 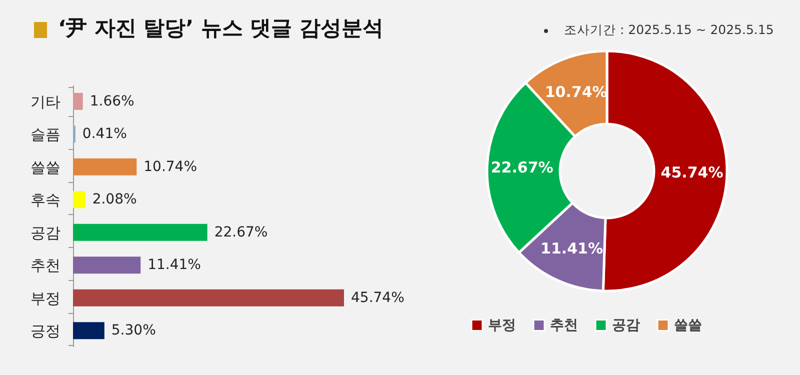 What do you see at coordinates (669, 30) in the screenshot?
I see `text: 조사기간 : 2025.5.15 ~ 2025.5.15` at bounding box center [669, 30].